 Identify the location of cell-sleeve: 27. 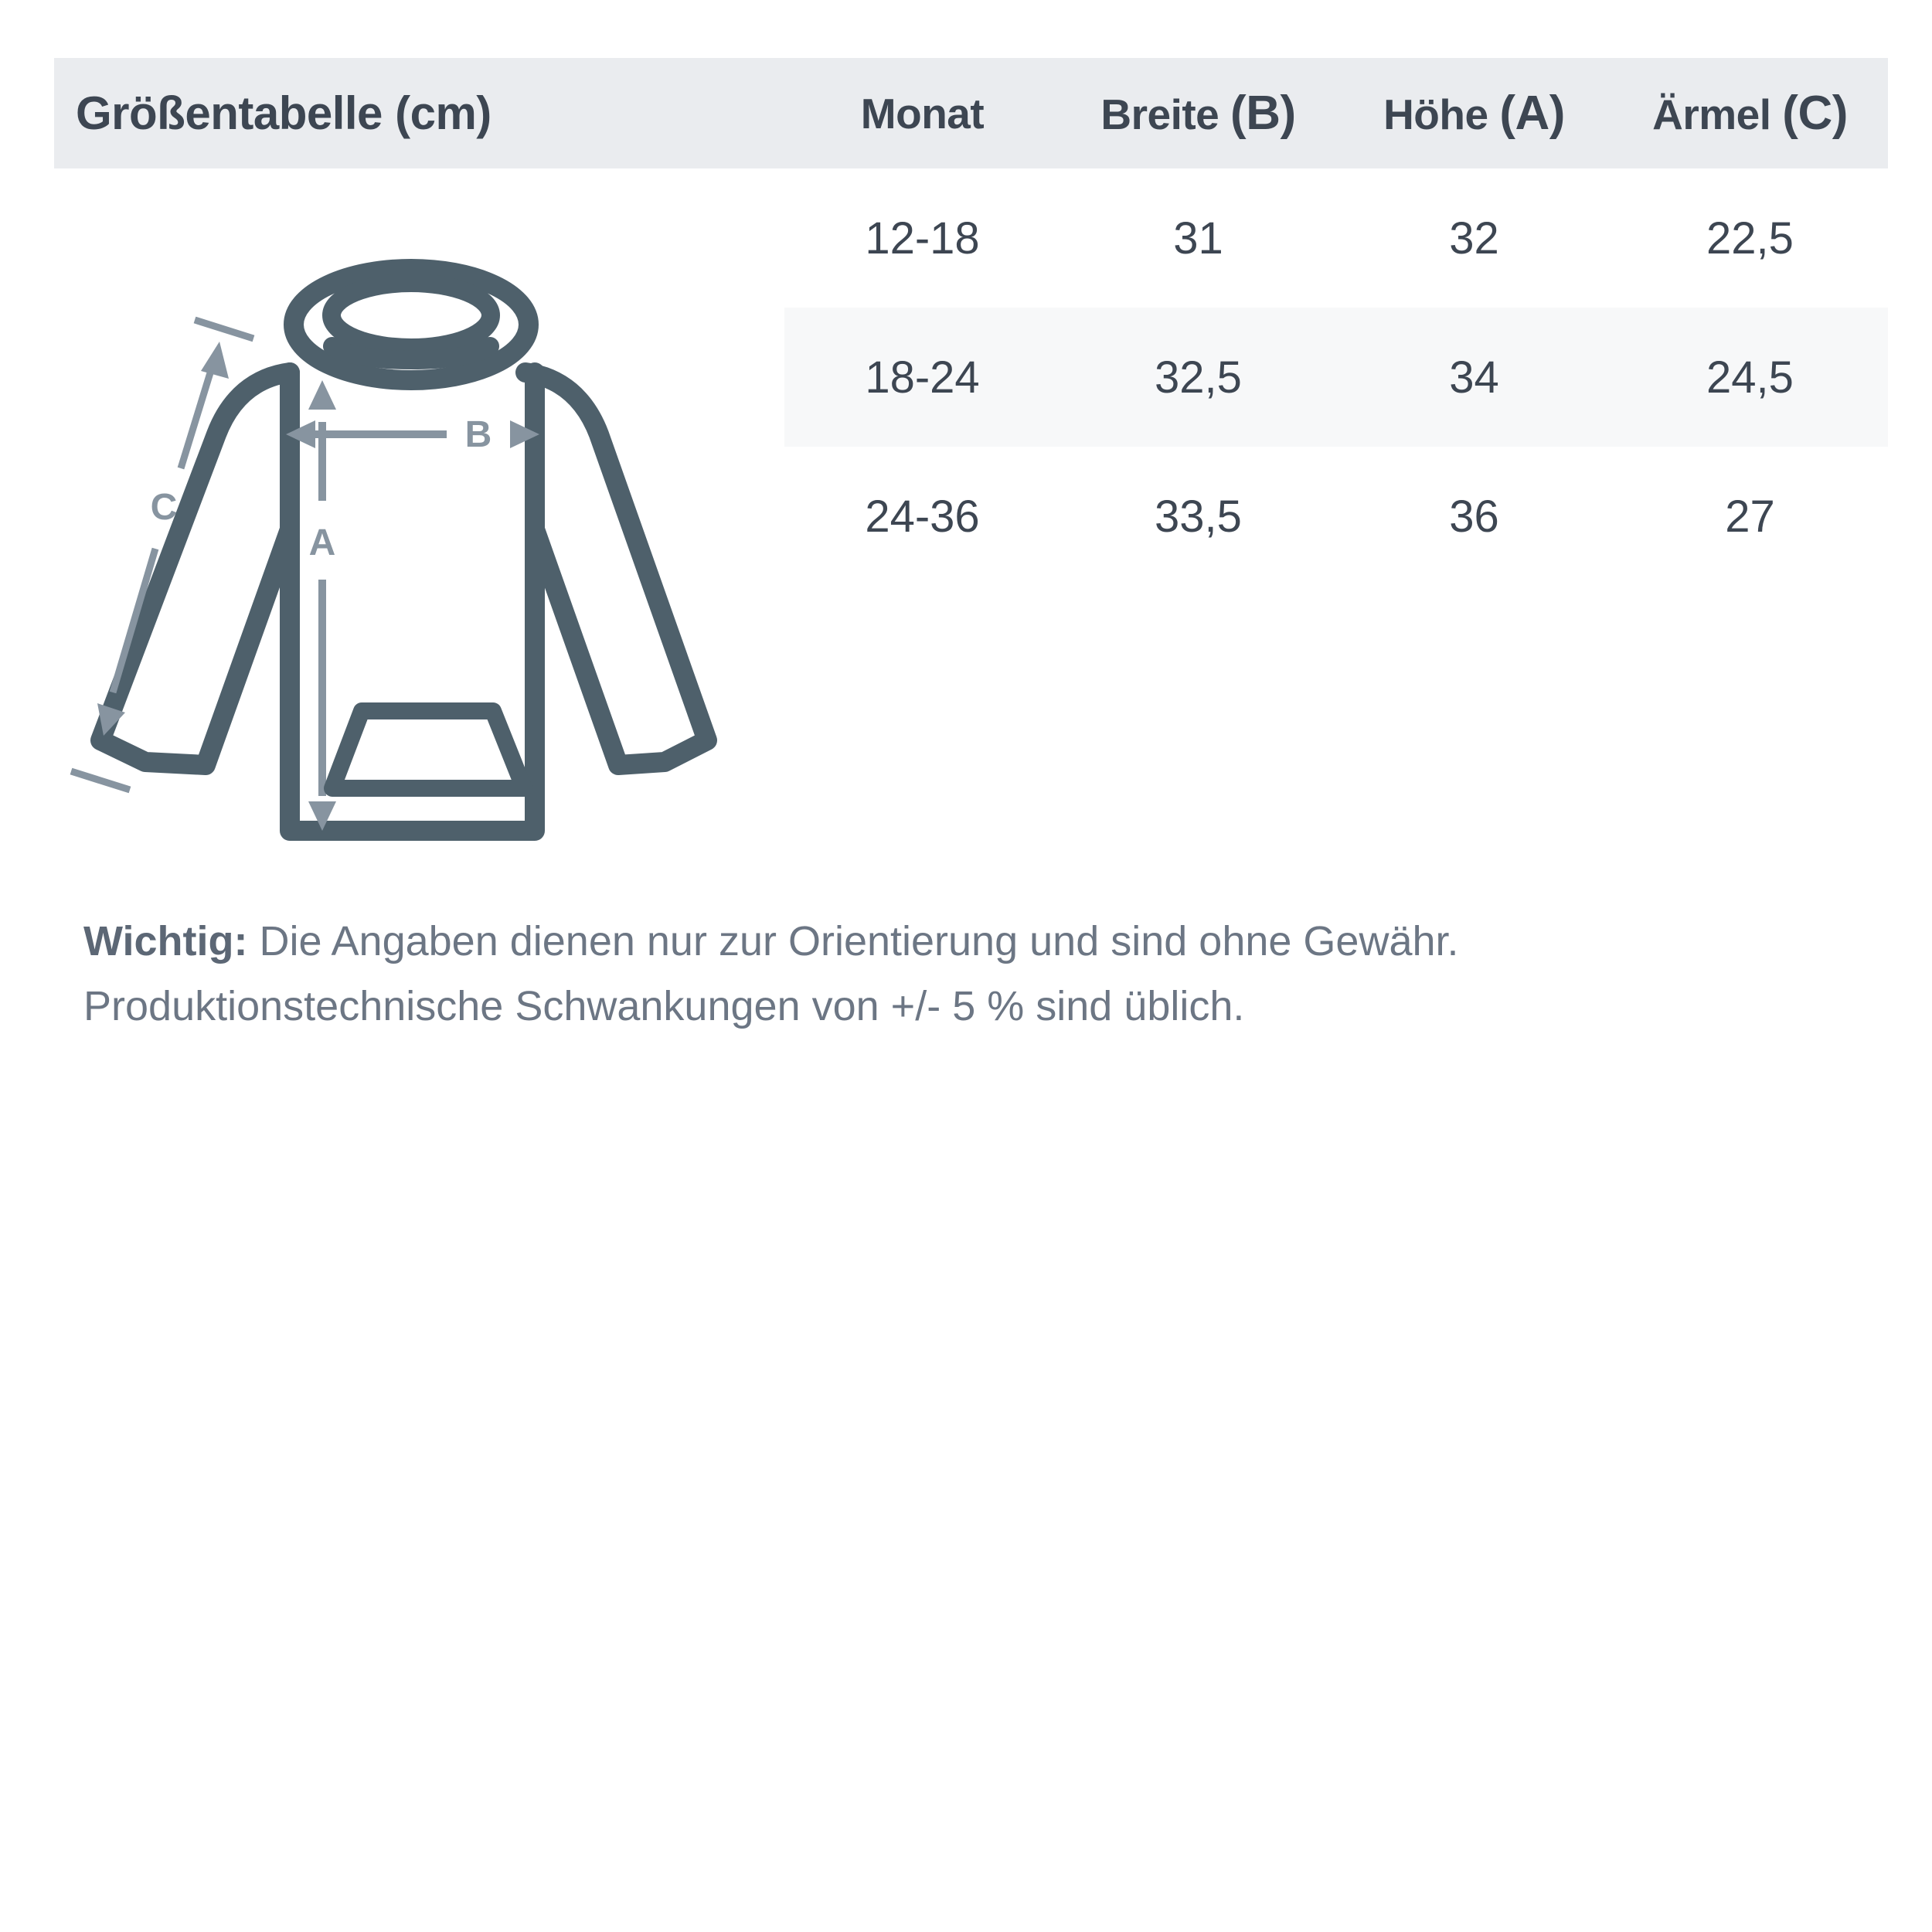
(1750, 517).